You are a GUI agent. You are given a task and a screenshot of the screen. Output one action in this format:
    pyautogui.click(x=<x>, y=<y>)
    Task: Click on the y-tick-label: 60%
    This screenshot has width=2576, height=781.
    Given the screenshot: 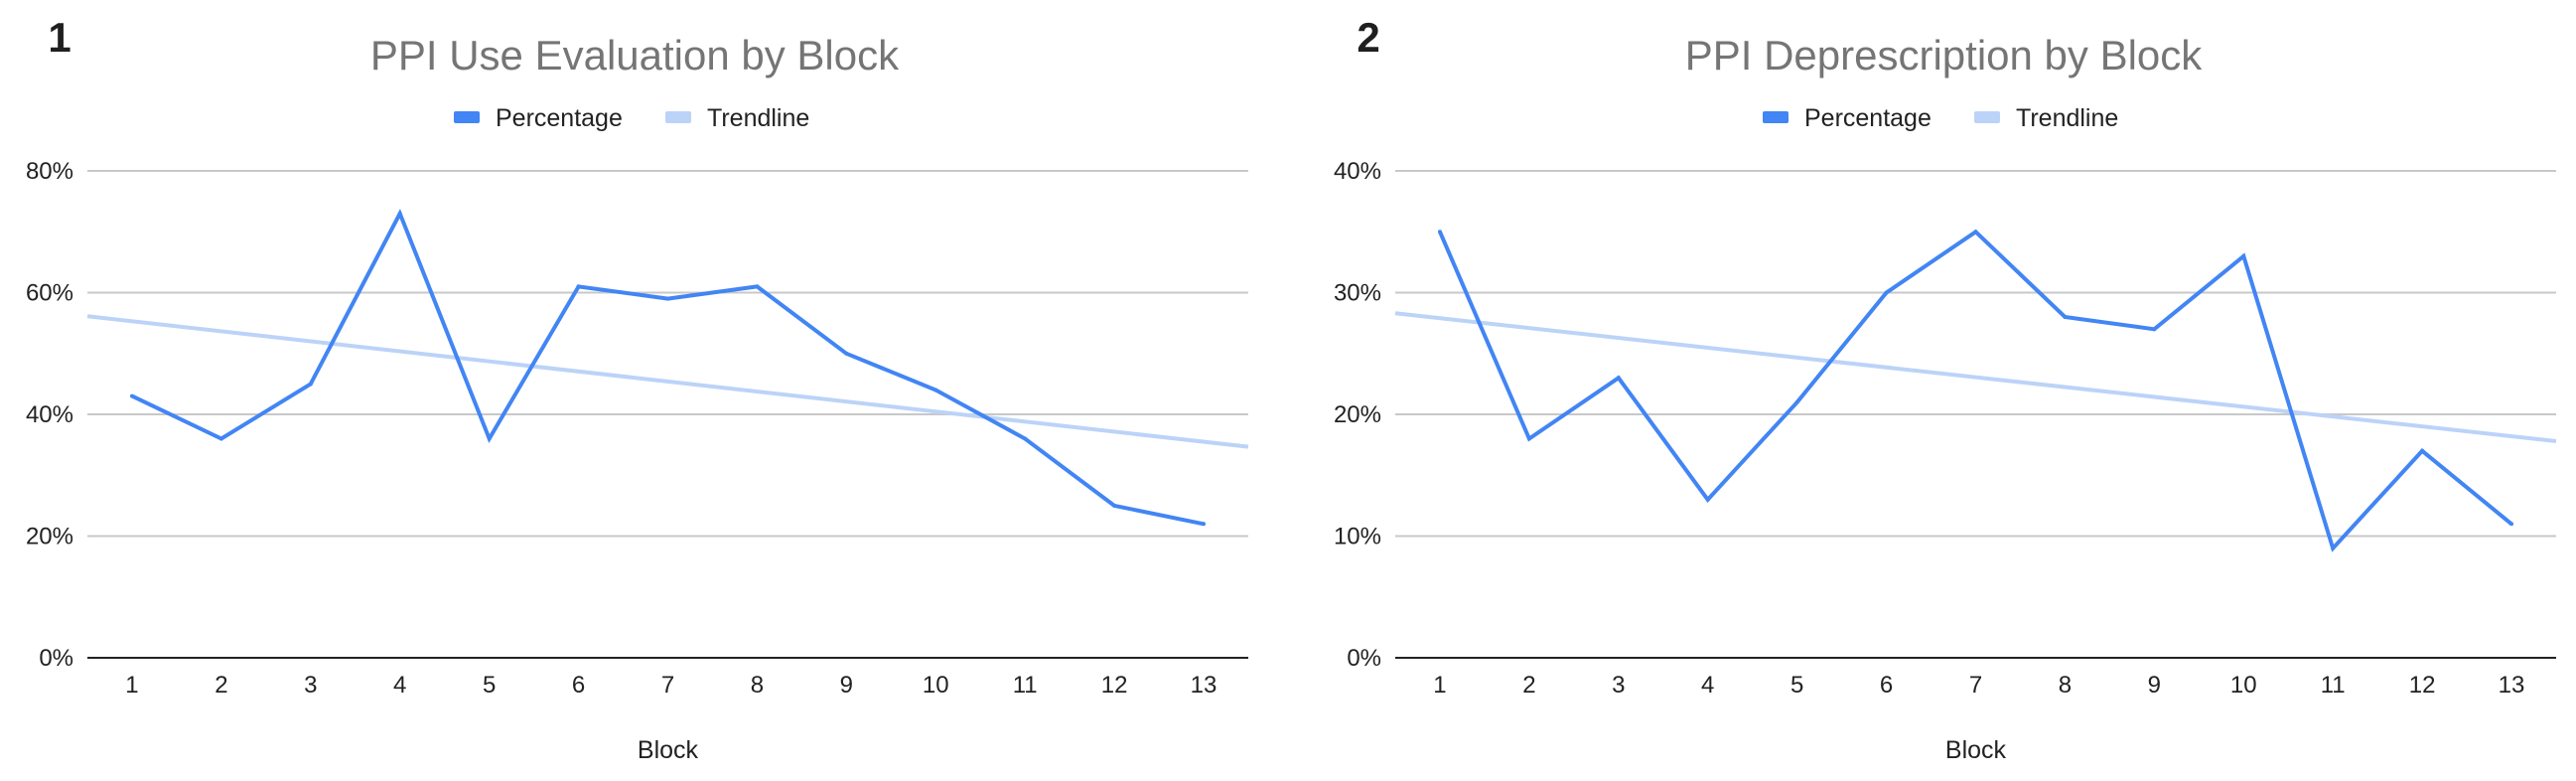 What is the action you would take?
    pyautogui.click(x=50, y=293)
    